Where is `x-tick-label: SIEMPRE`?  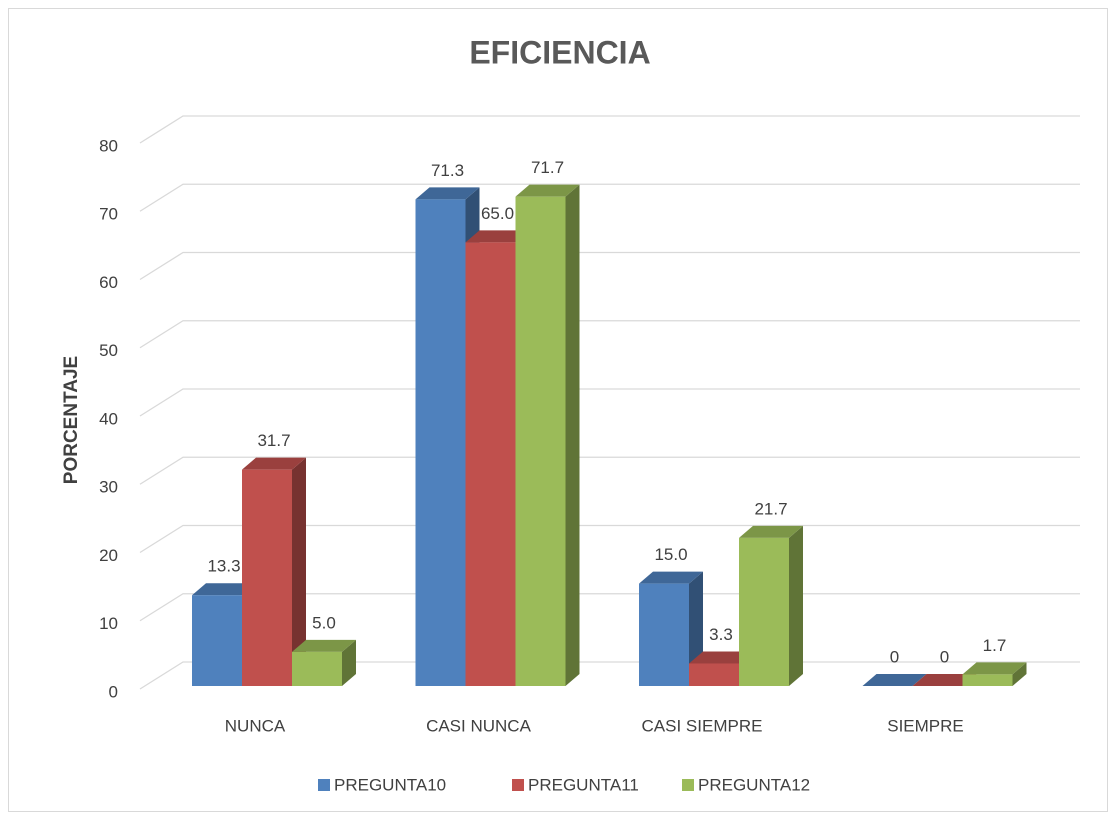
x-tick-label: SIEMPRE is located at coordinates (925, 725).